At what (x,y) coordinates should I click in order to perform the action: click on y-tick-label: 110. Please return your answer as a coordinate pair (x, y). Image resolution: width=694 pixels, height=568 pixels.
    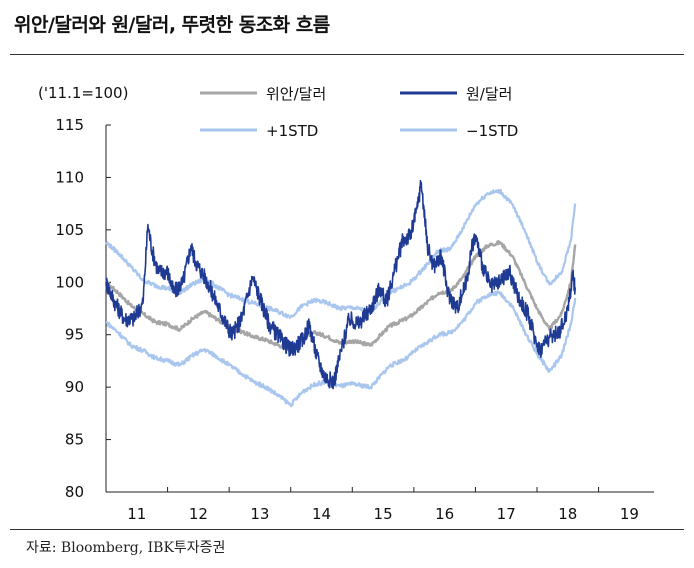
    Looking at the image, I should click on (69, 177).